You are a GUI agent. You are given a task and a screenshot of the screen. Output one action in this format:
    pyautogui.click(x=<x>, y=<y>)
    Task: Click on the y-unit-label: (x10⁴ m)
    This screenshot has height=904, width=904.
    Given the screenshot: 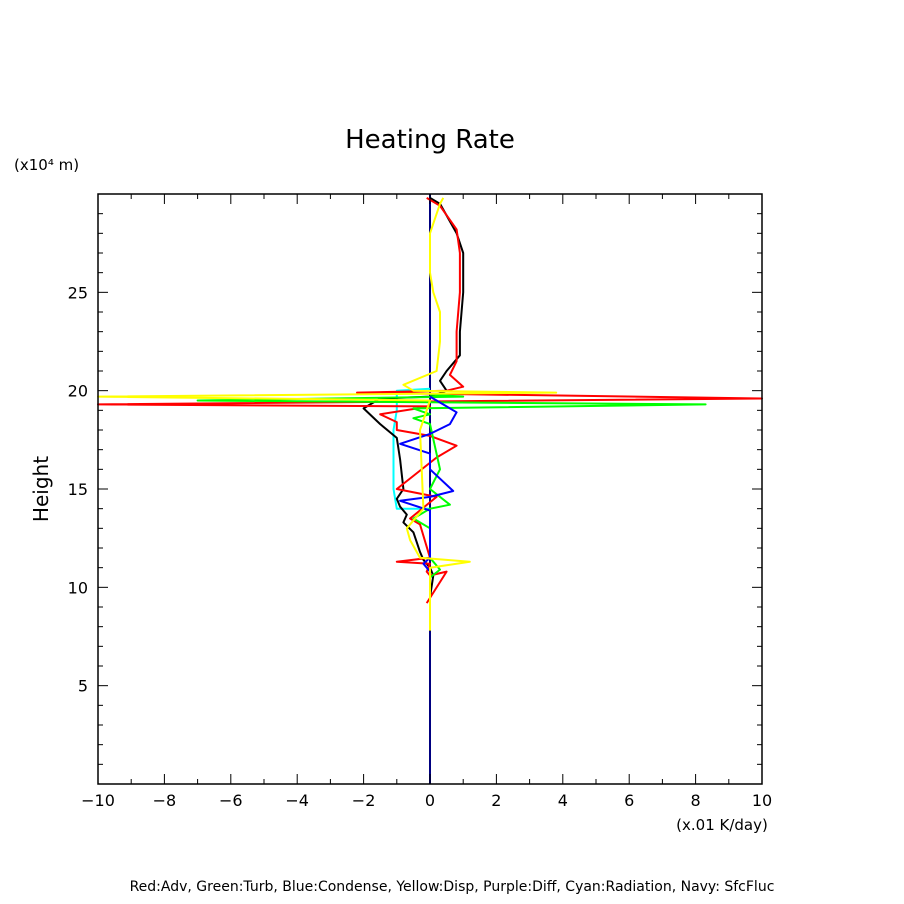 What is the action you would take?
    pyautogui.click(x=46, y=165)
    